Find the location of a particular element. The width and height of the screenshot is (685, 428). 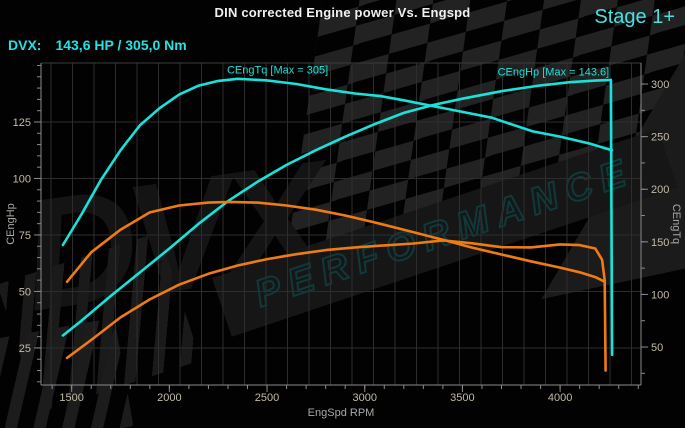

svg-text: 150 is located at coordinates (660, 243).